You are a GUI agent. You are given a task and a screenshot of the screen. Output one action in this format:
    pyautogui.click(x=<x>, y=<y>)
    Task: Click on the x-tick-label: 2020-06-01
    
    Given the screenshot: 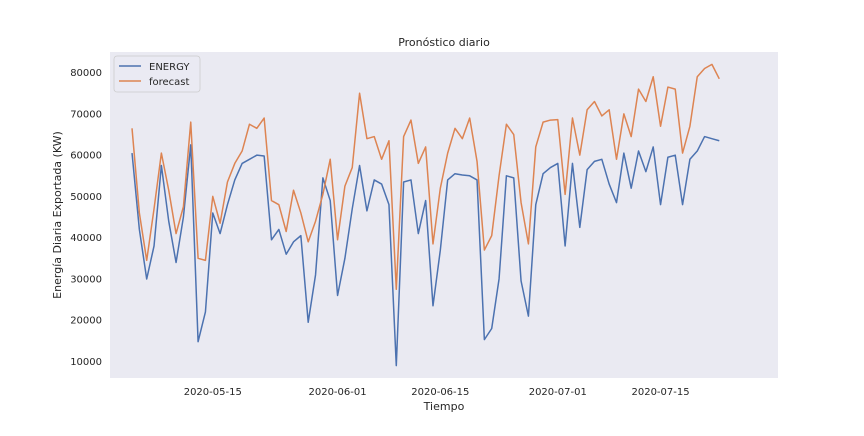 What is the action you would take?
    pyautogui.click(x=337, y=392)
    